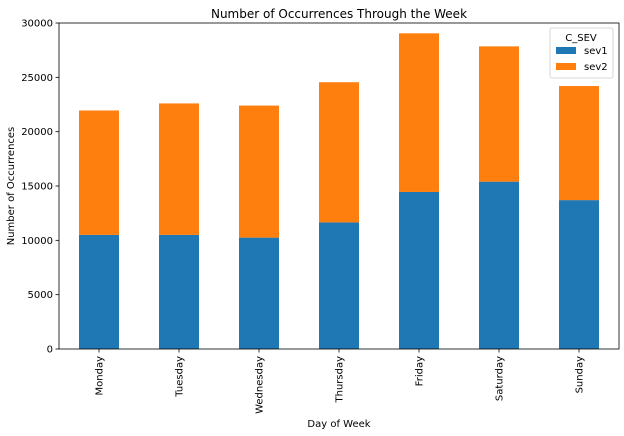  Describe the element at coordinates (37, 24) in the screenshot. I see `y-tick-label: 30000` at that location.